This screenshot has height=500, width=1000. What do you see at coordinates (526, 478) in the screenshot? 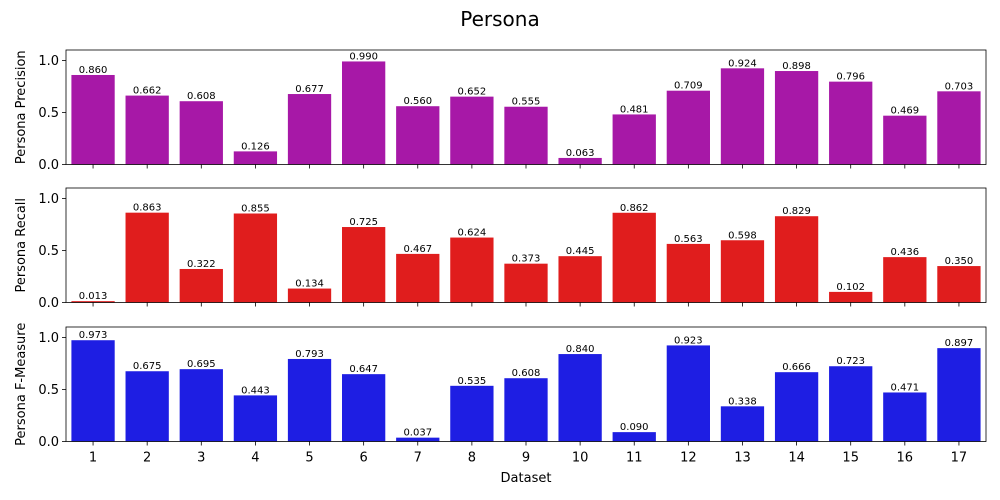
I see `x-axis-label: Dataset` at bounding box center [526, 478].